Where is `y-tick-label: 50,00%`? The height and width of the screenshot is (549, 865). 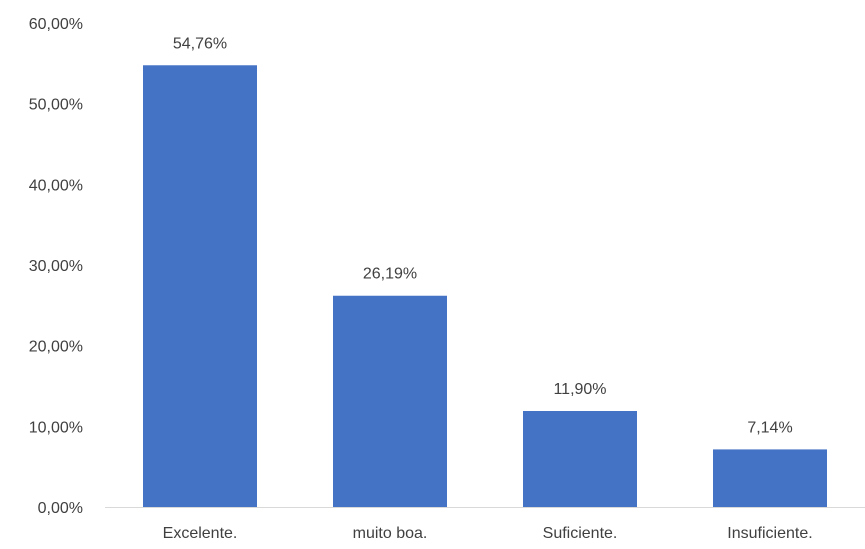
y-tick-label: 50,00% is located at coordinates (56, 105).